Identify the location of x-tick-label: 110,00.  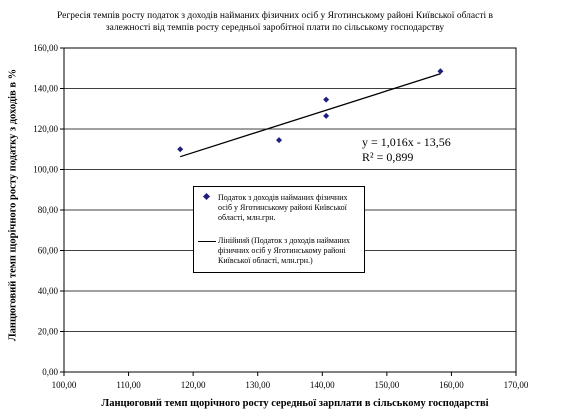
(128, 385).